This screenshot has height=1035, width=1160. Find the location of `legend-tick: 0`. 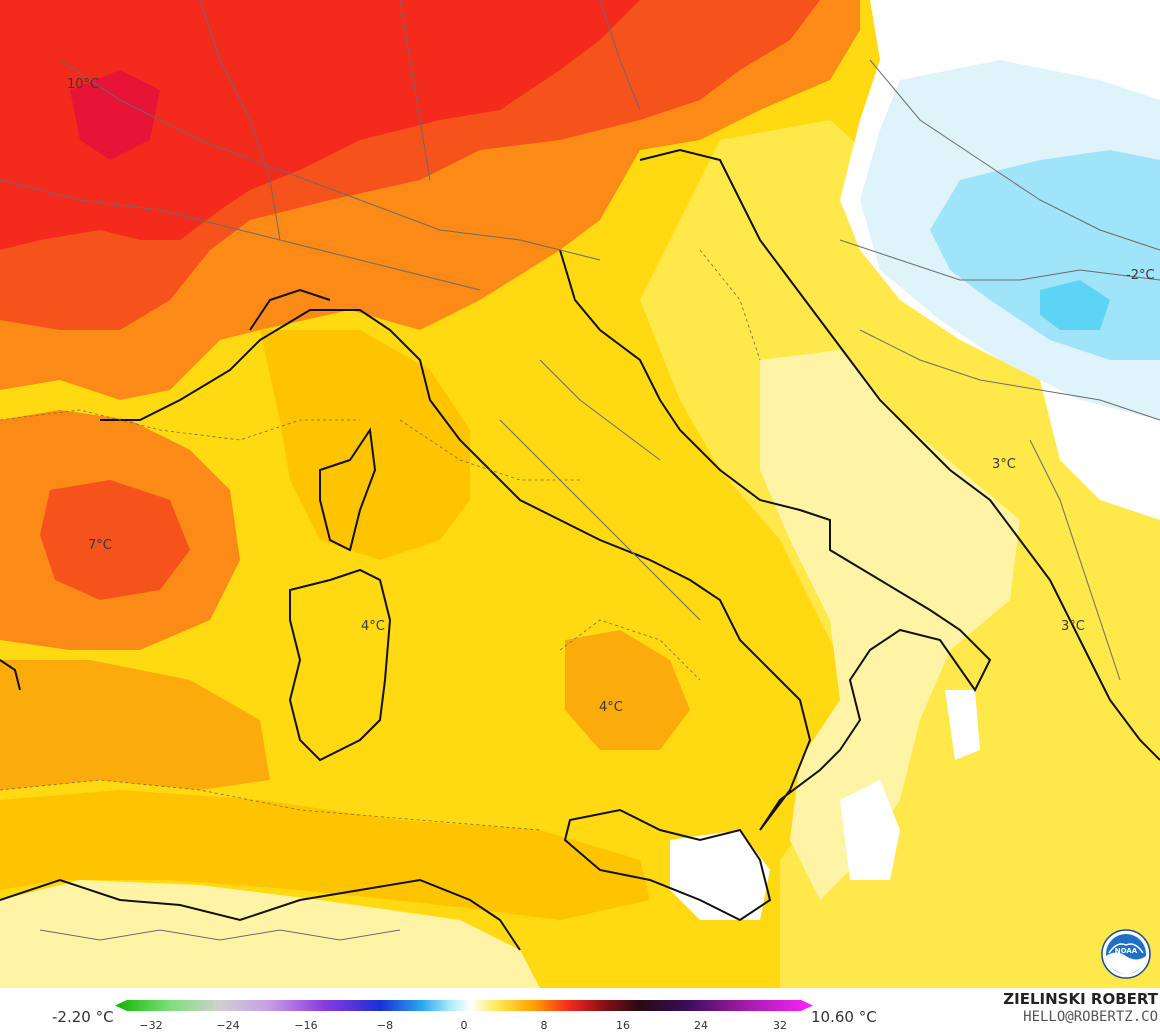

legend-tick: 0 is located at coordinates (464, 1025).